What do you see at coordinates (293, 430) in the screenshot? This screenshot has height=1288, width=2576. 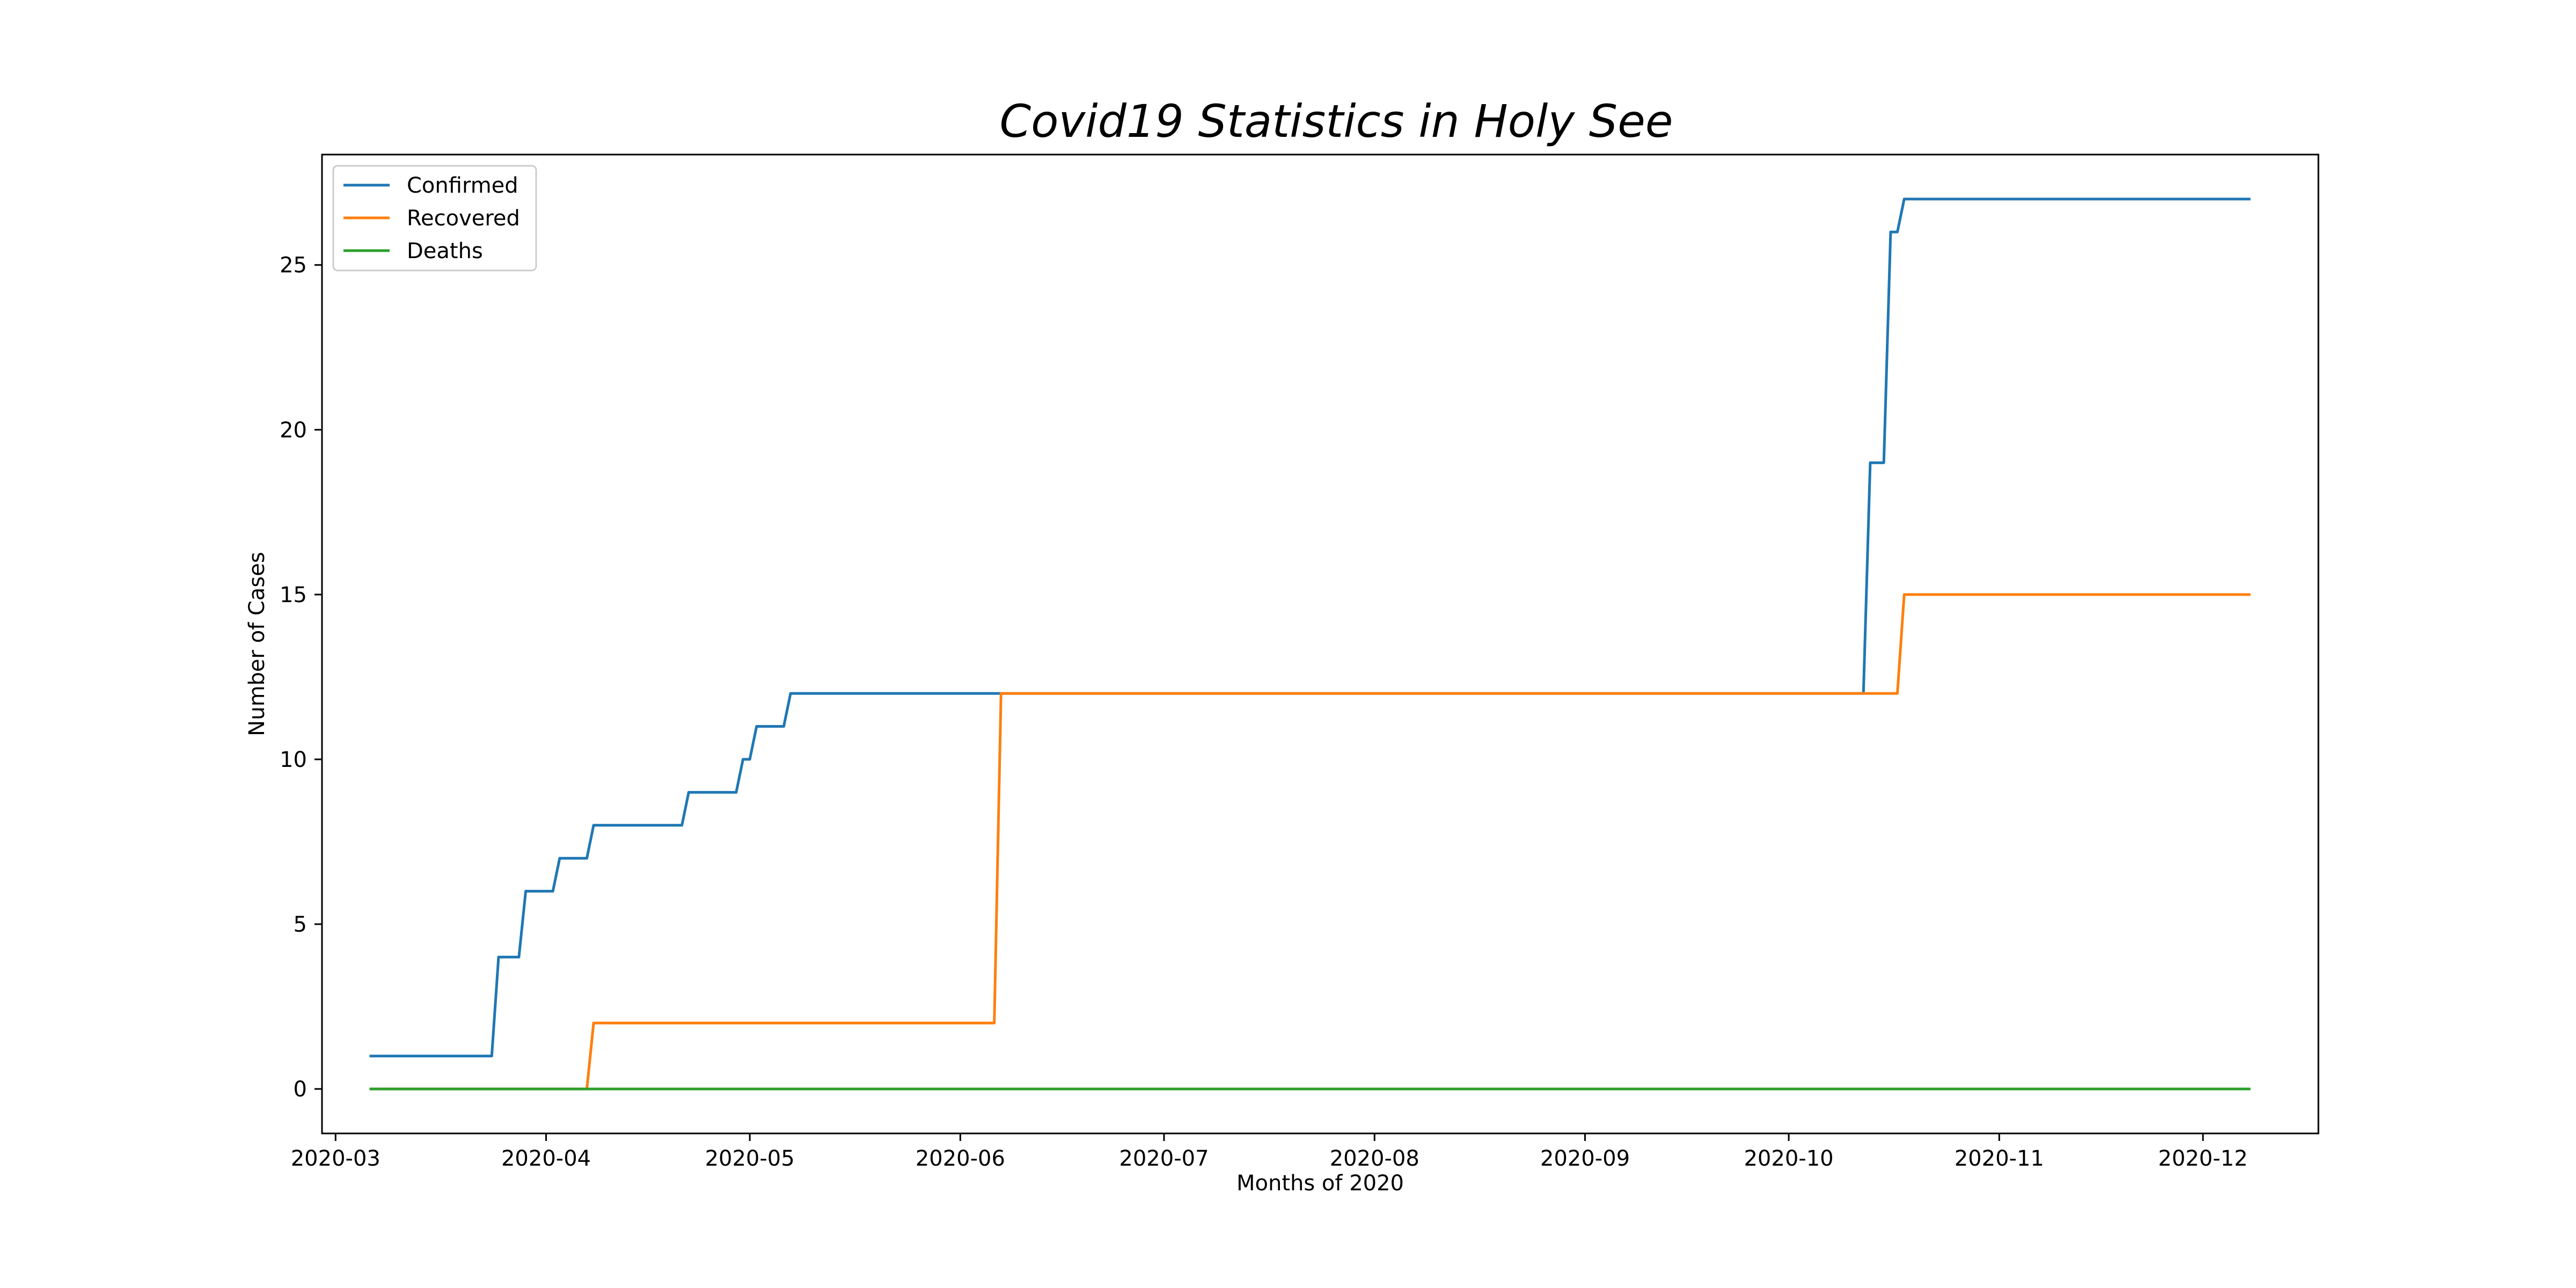 I see `y-tick-label: 20` at bounding box center [293, 430].